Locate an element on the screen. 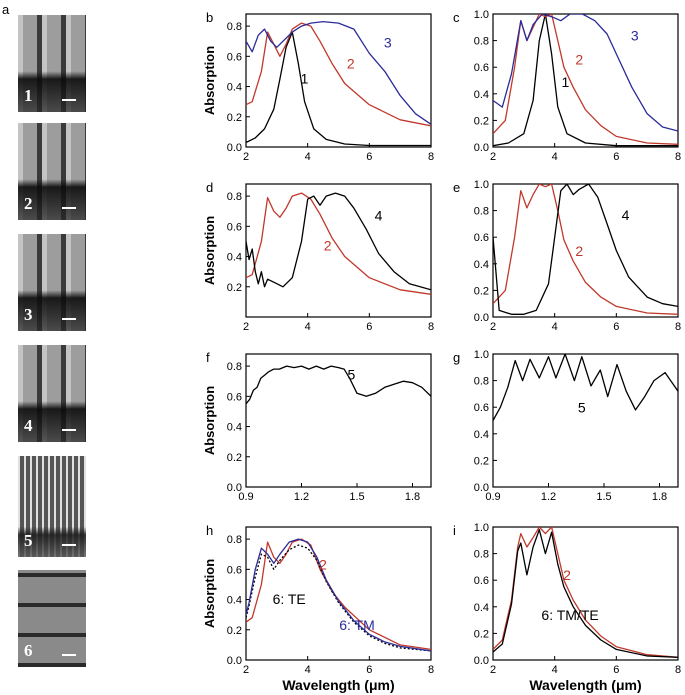 The image size is (685, 695). series-line-6-tm is located at coordinates (585, 592).